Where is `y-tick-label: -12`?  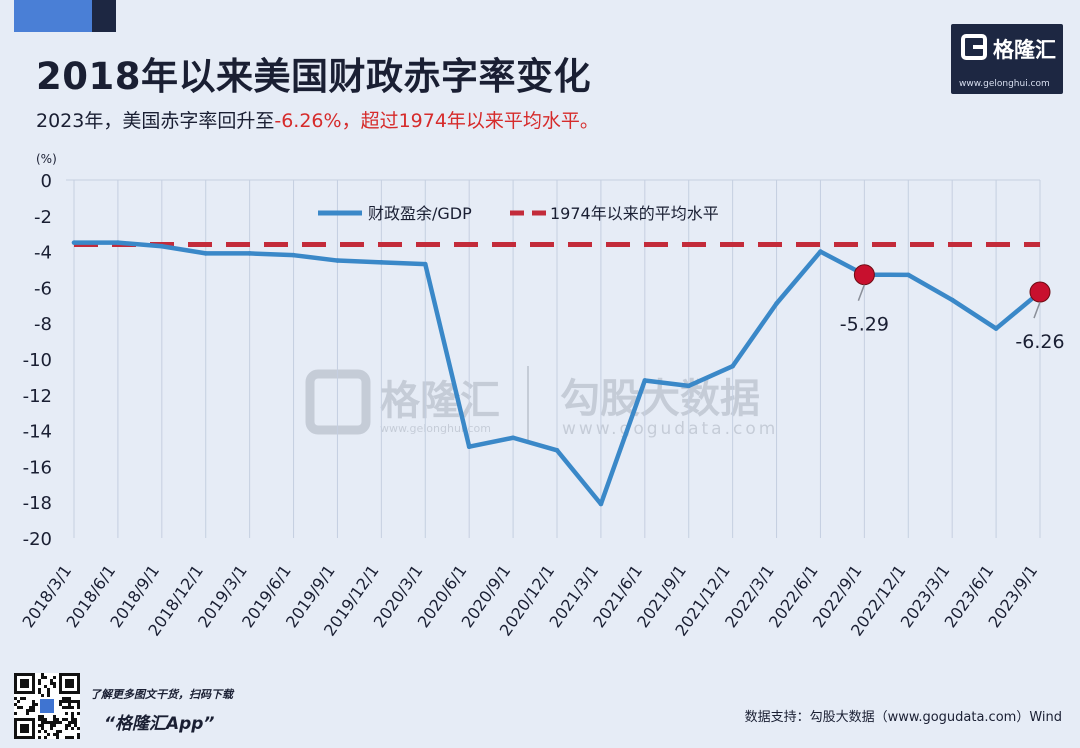
y-tick-label: -12 is located at coordinates (37, 396).